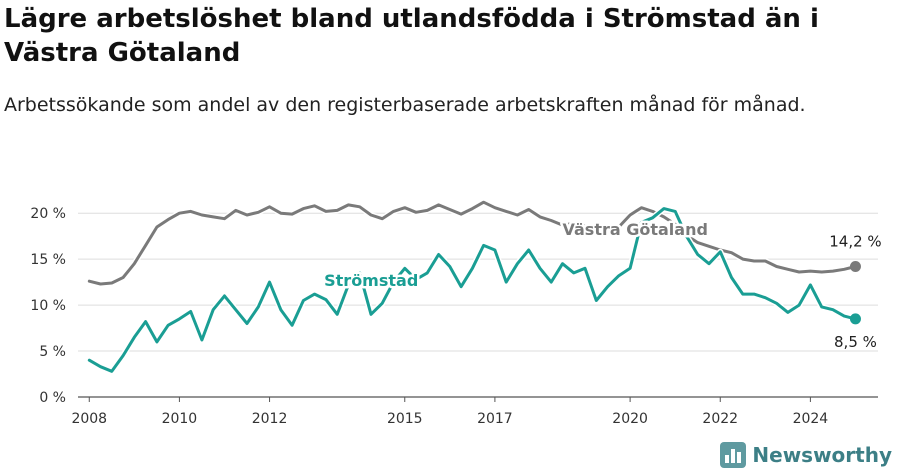 The width and height of the screenshot is (900, 474). Describe the element at coordinates (52, 398) in the screenshot. I see `y-tick-label: 0 %` at that location.